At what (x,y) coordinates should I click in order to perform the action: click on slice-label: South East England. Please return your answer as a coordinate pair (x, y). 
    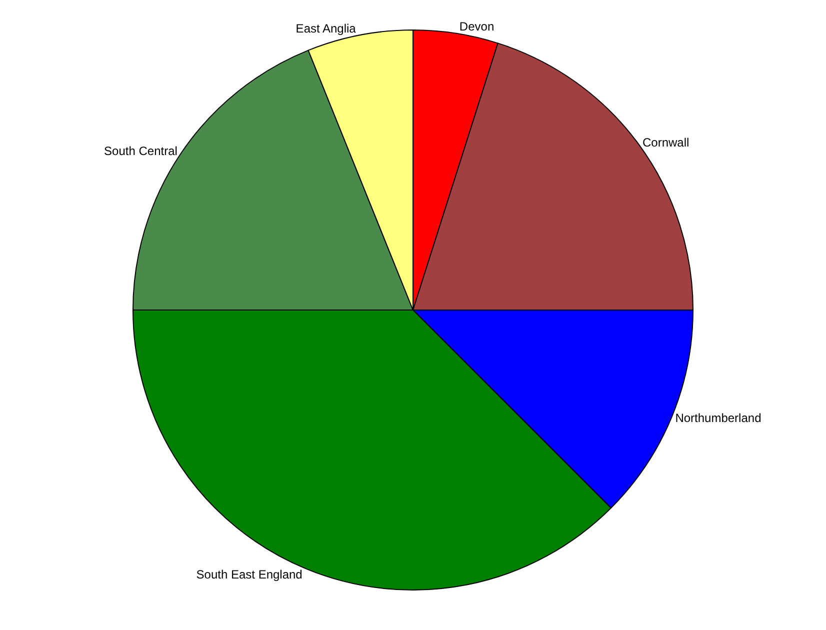
    Looking at the image, I should click on (249, 575).